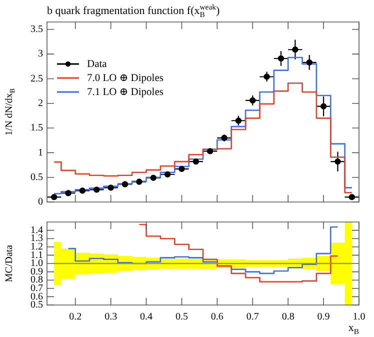 Image resolution: width=374 pixels, height=337 pixels. What do you see at coordinates (40, 103) in the screenshot?
I see `y-tick-label: 2` at bounding box center [40, 103].